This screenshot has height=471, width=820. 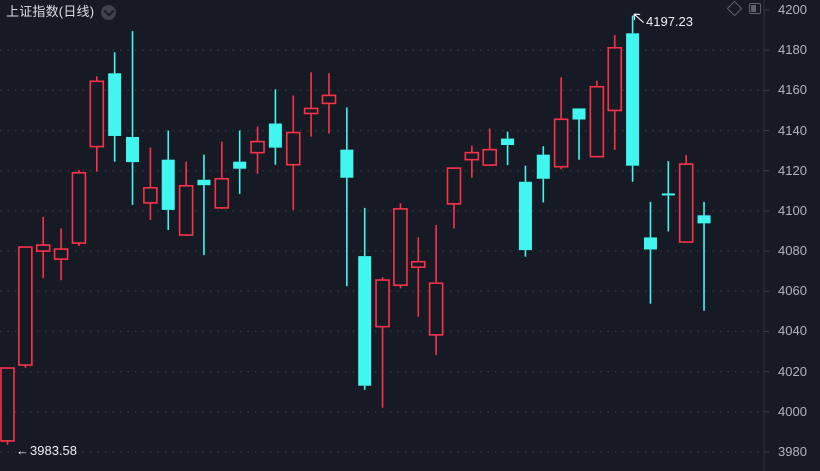 What do you see at coordinates (792, 170) in the screenshot?
I see `y-axis-tick-label: 4120` at bounding box center [792, 170].